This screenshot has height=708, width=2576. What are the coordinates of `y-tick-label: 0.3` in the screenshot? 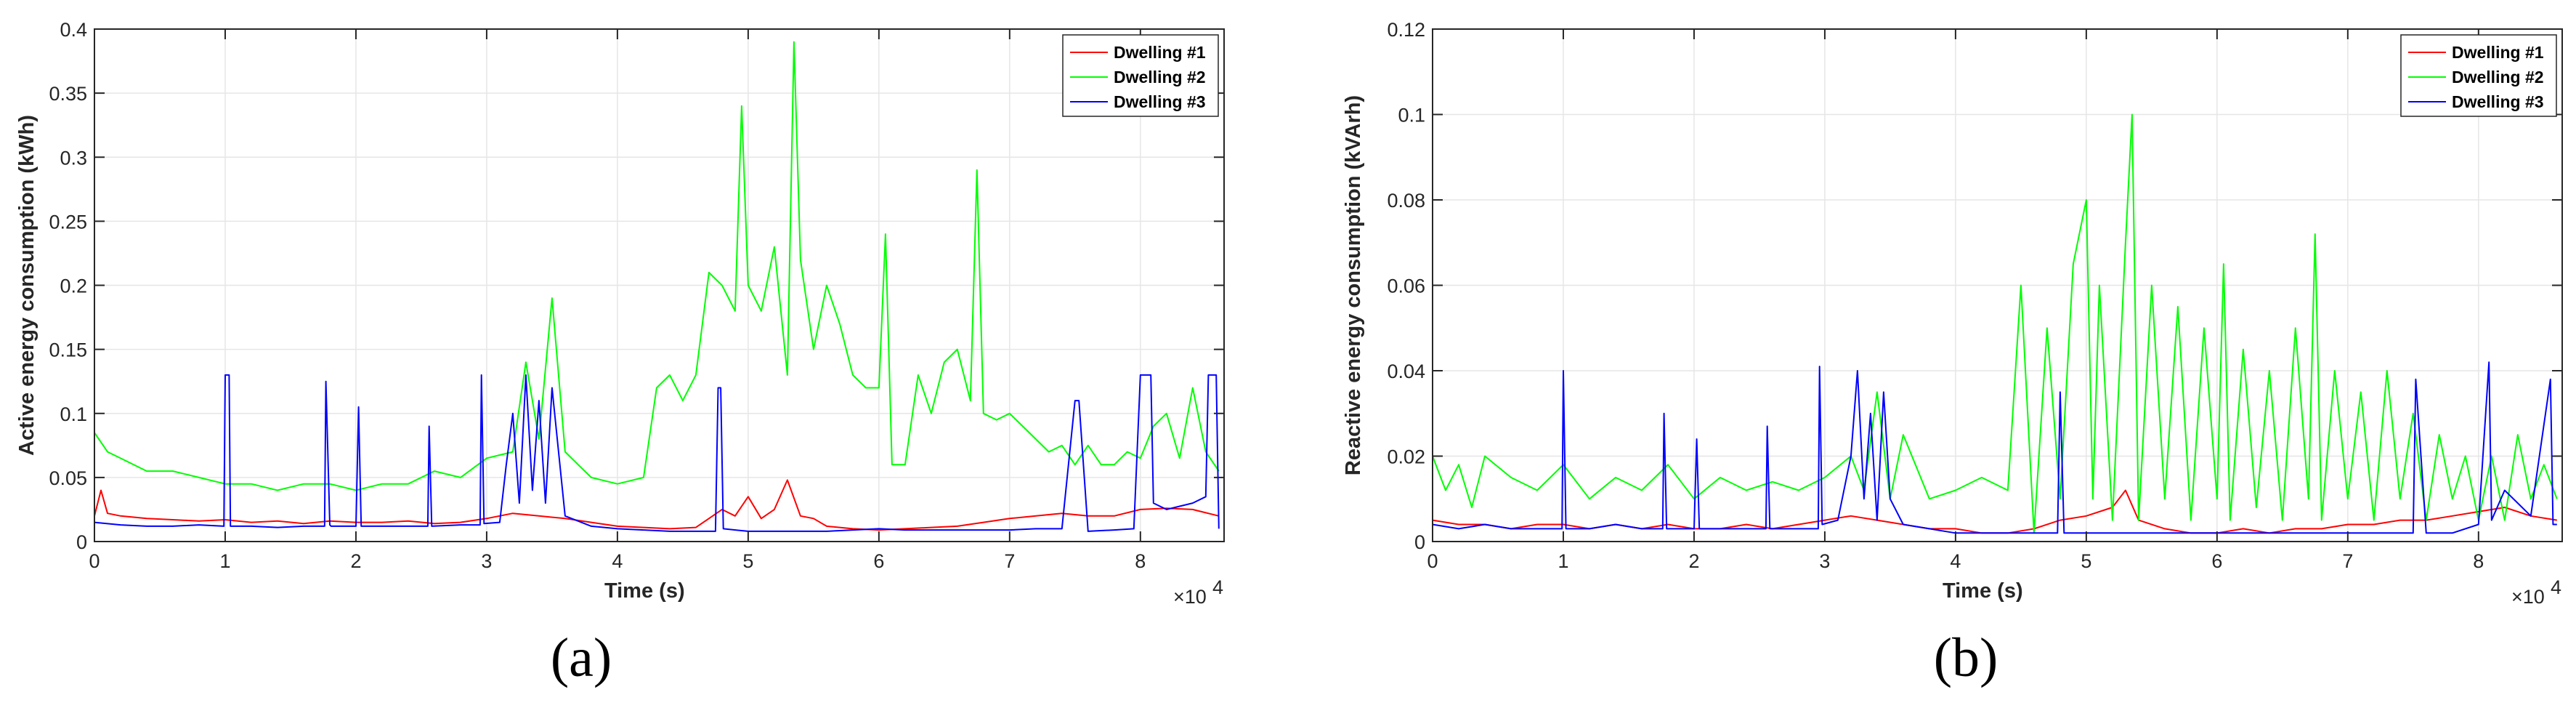 It's located at (73, 158).